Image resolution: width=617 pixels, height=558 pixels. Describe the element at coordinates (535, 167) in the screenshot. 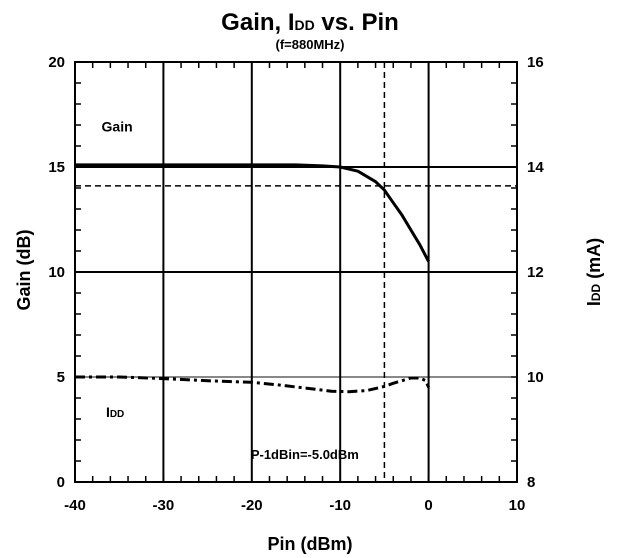

I see `y-right-tick-label: 14` at that location.